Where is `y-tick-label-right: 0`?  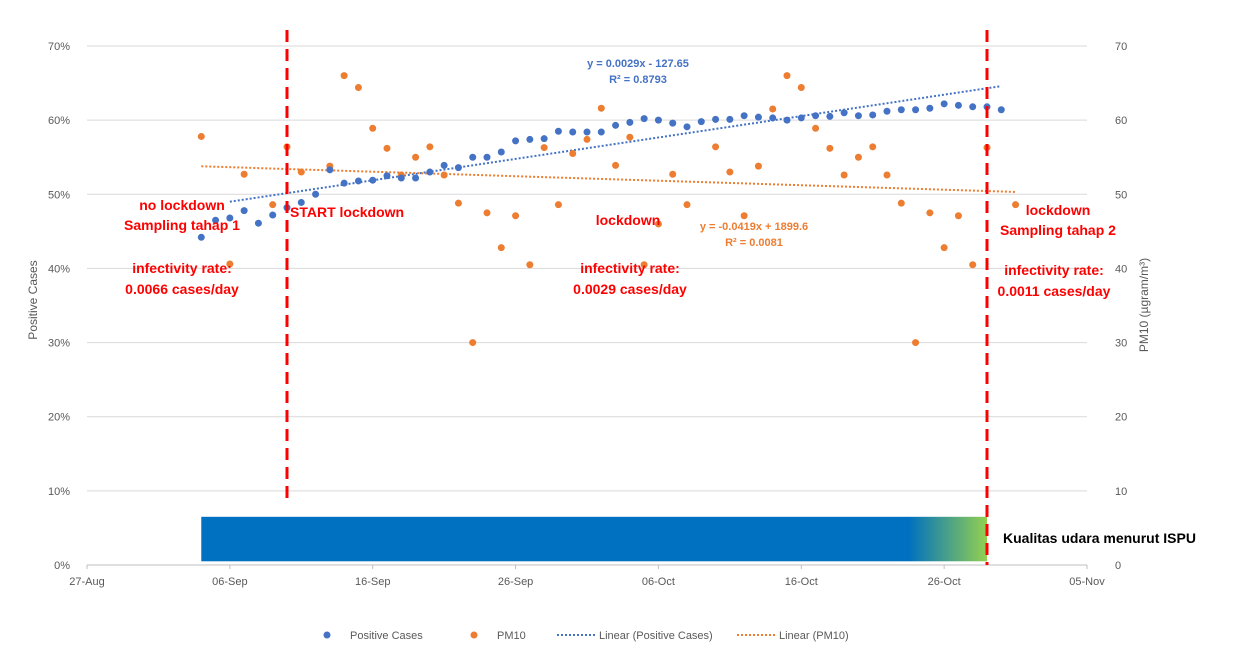
y-tick-label-right: 0 is located at coordinates (1118, 566).